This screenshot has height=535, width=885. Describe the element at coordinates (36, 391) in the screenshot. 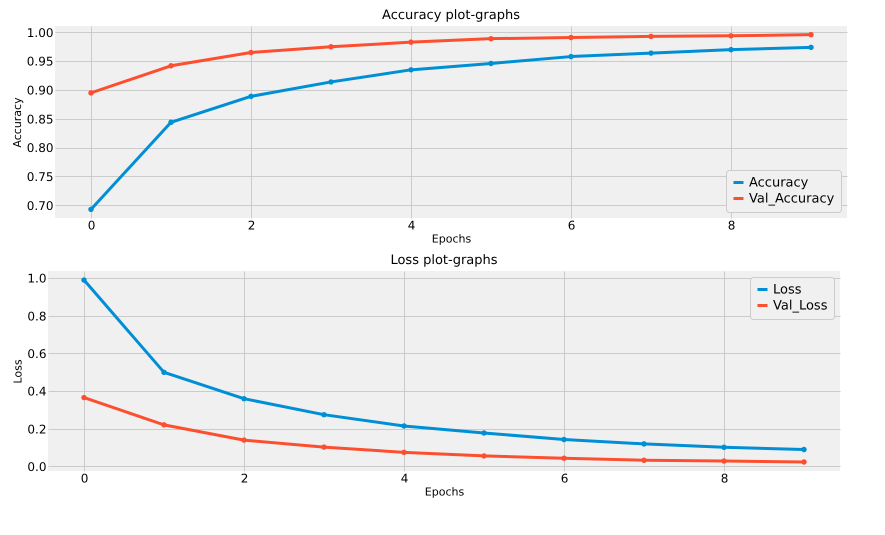

I see `y-tick-label: 0.4` at that location.